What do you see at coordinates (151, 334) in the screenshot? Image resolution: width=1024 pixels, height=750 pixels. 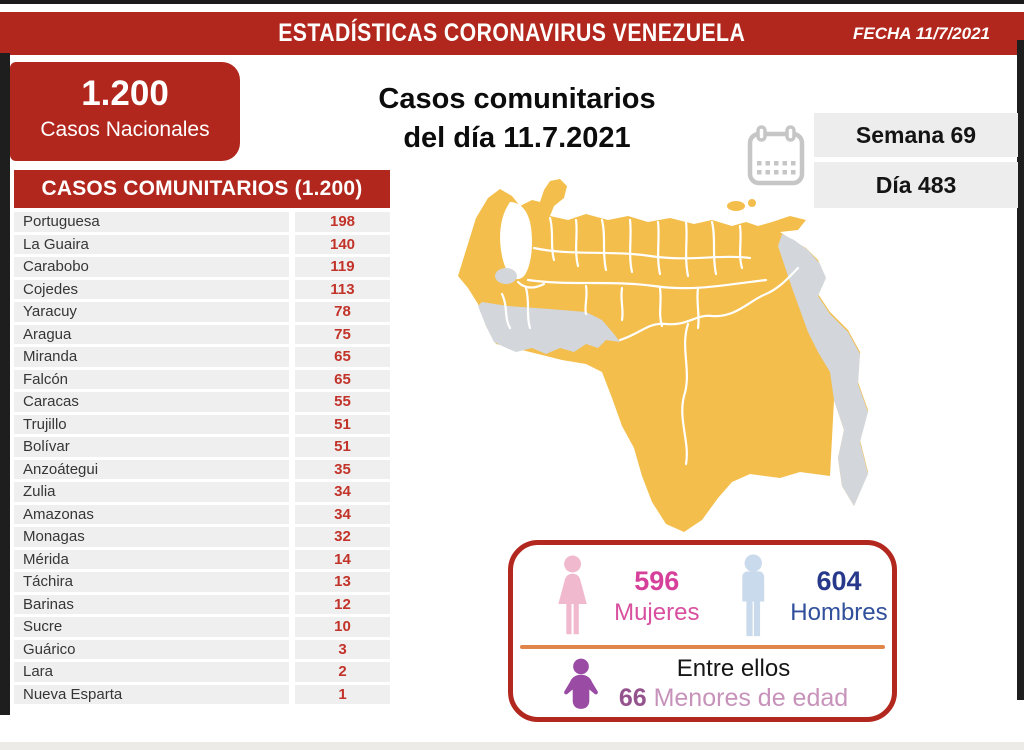 I see `state-name: Aragua` at bounding box center [151, 334].